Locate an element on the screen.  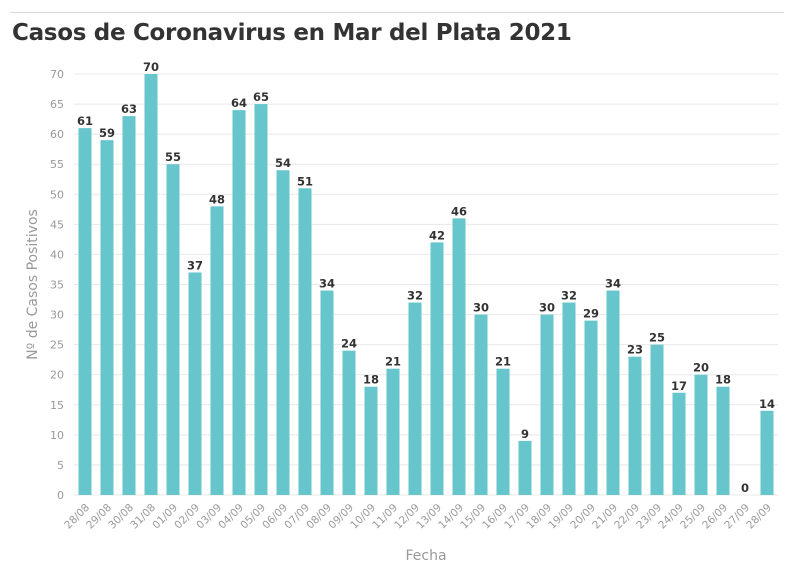
y-tick-label: 35 is located at coordinates (57, 285).